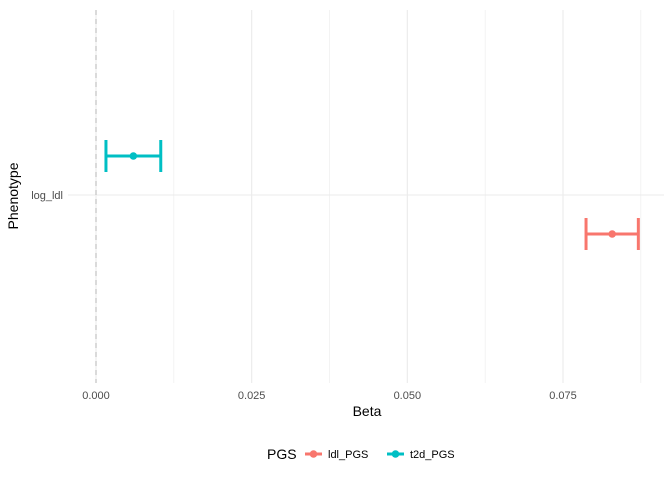 The width and height of the screenshot is (672, 485). What do you see at coordinates (432, 455) in the screenshot?
I see `legend-label: t2d_PGS` at bounding box center [432, 455].